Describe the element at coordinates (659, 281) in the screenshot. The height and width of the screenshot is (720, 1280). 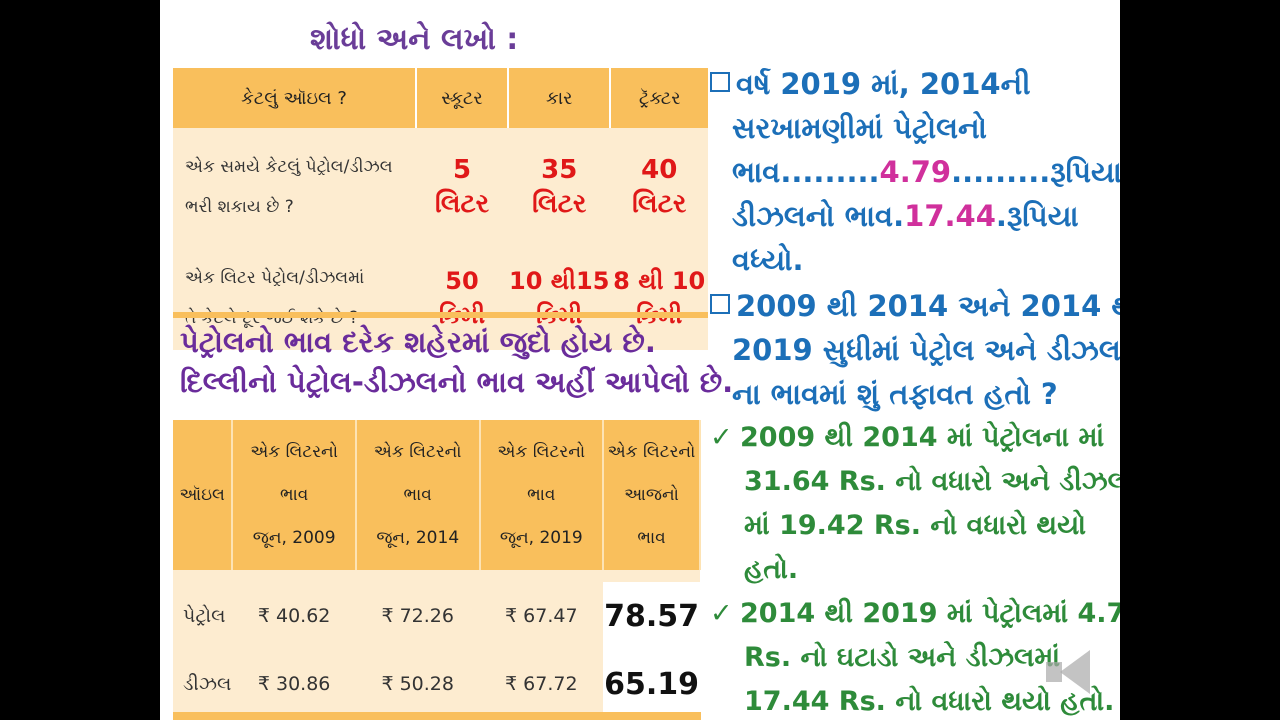
I see `value-number: 8 થી 10` at that location.